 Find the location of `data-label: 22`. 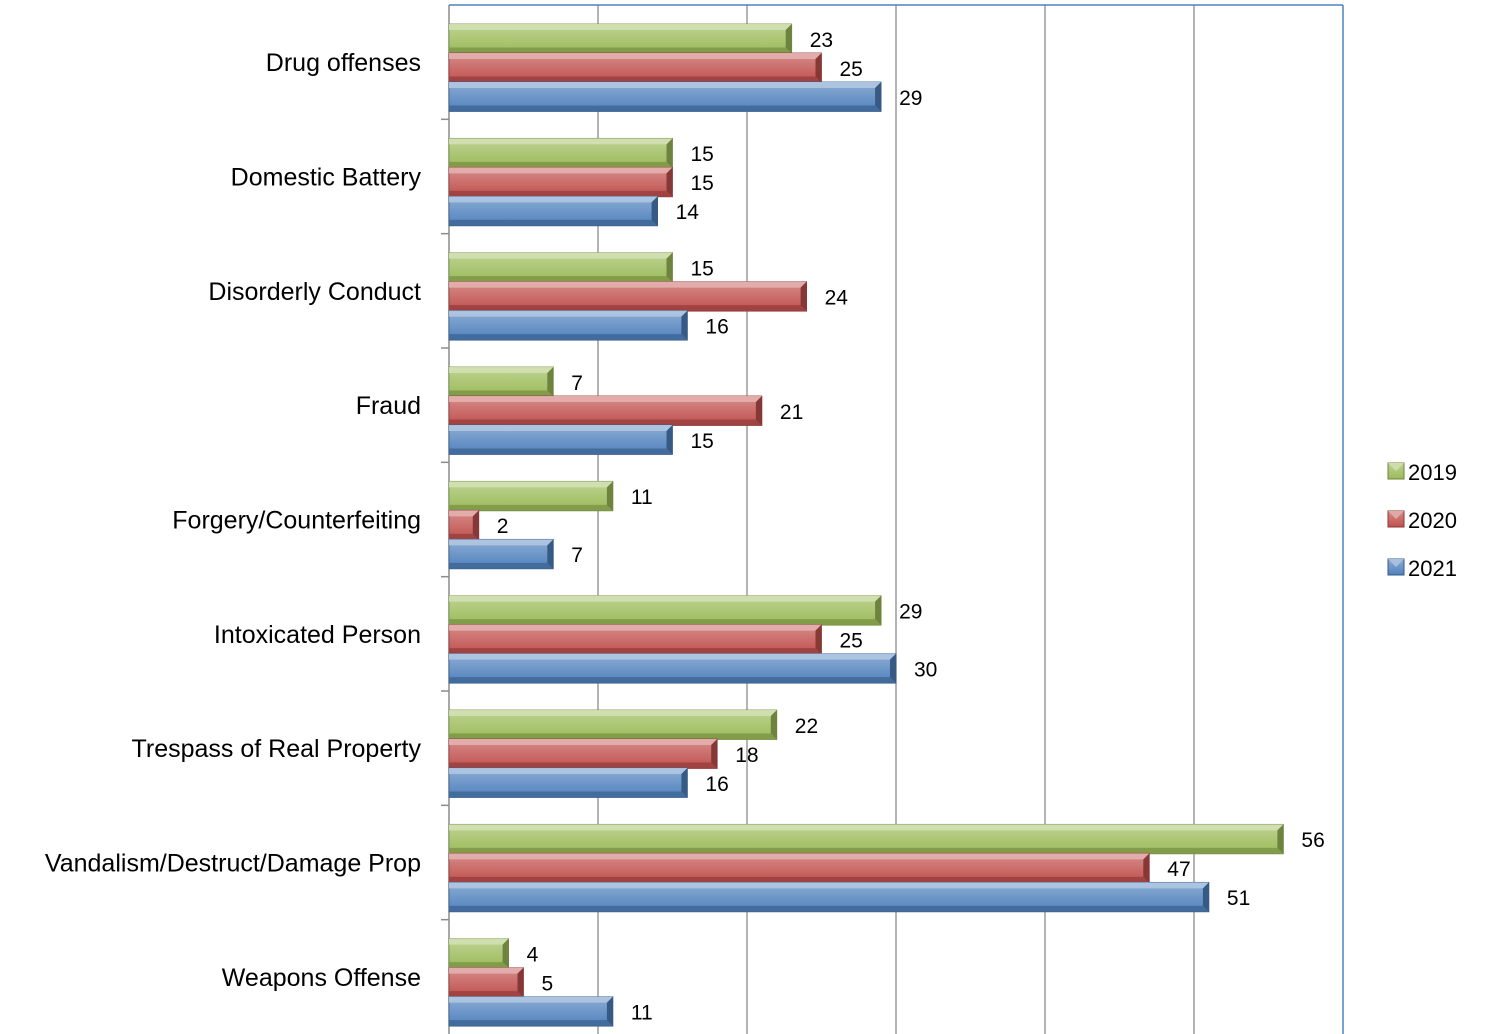

data-label: 22 is located at coordinates (806, 726).